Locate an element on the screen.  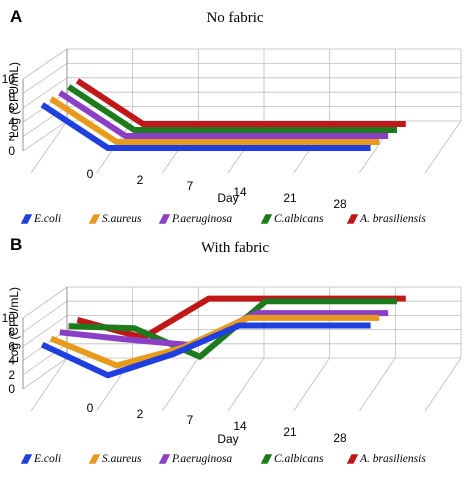
chart-title: With fabric is located at coordinates (235, 248).